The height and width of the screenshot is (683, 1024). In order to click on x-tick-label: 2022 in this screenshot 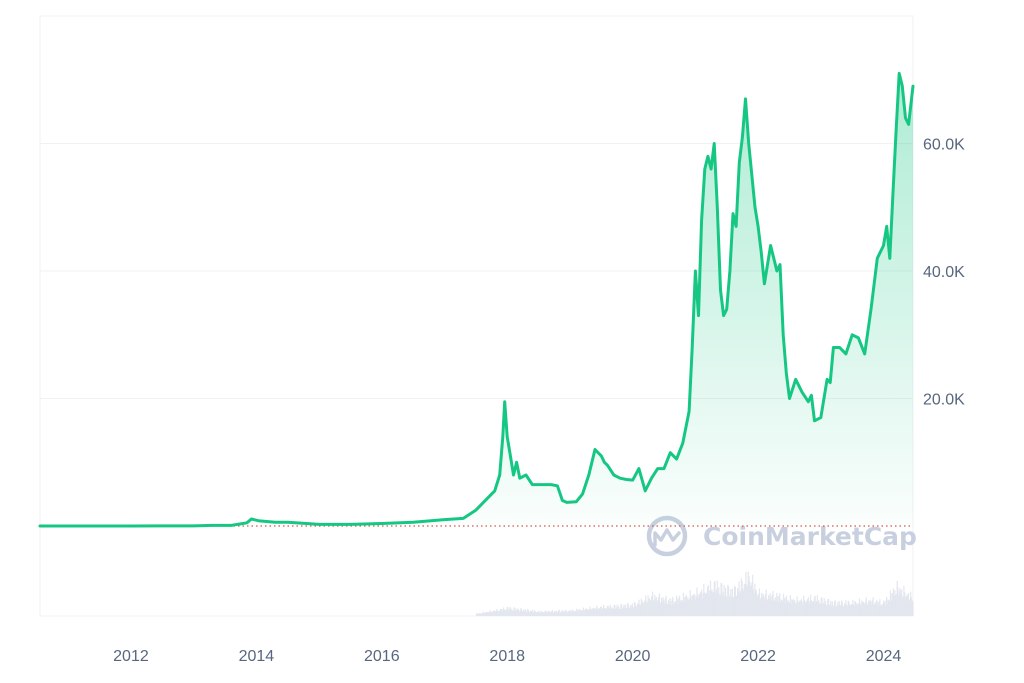, I will do `click(758, 656)`.